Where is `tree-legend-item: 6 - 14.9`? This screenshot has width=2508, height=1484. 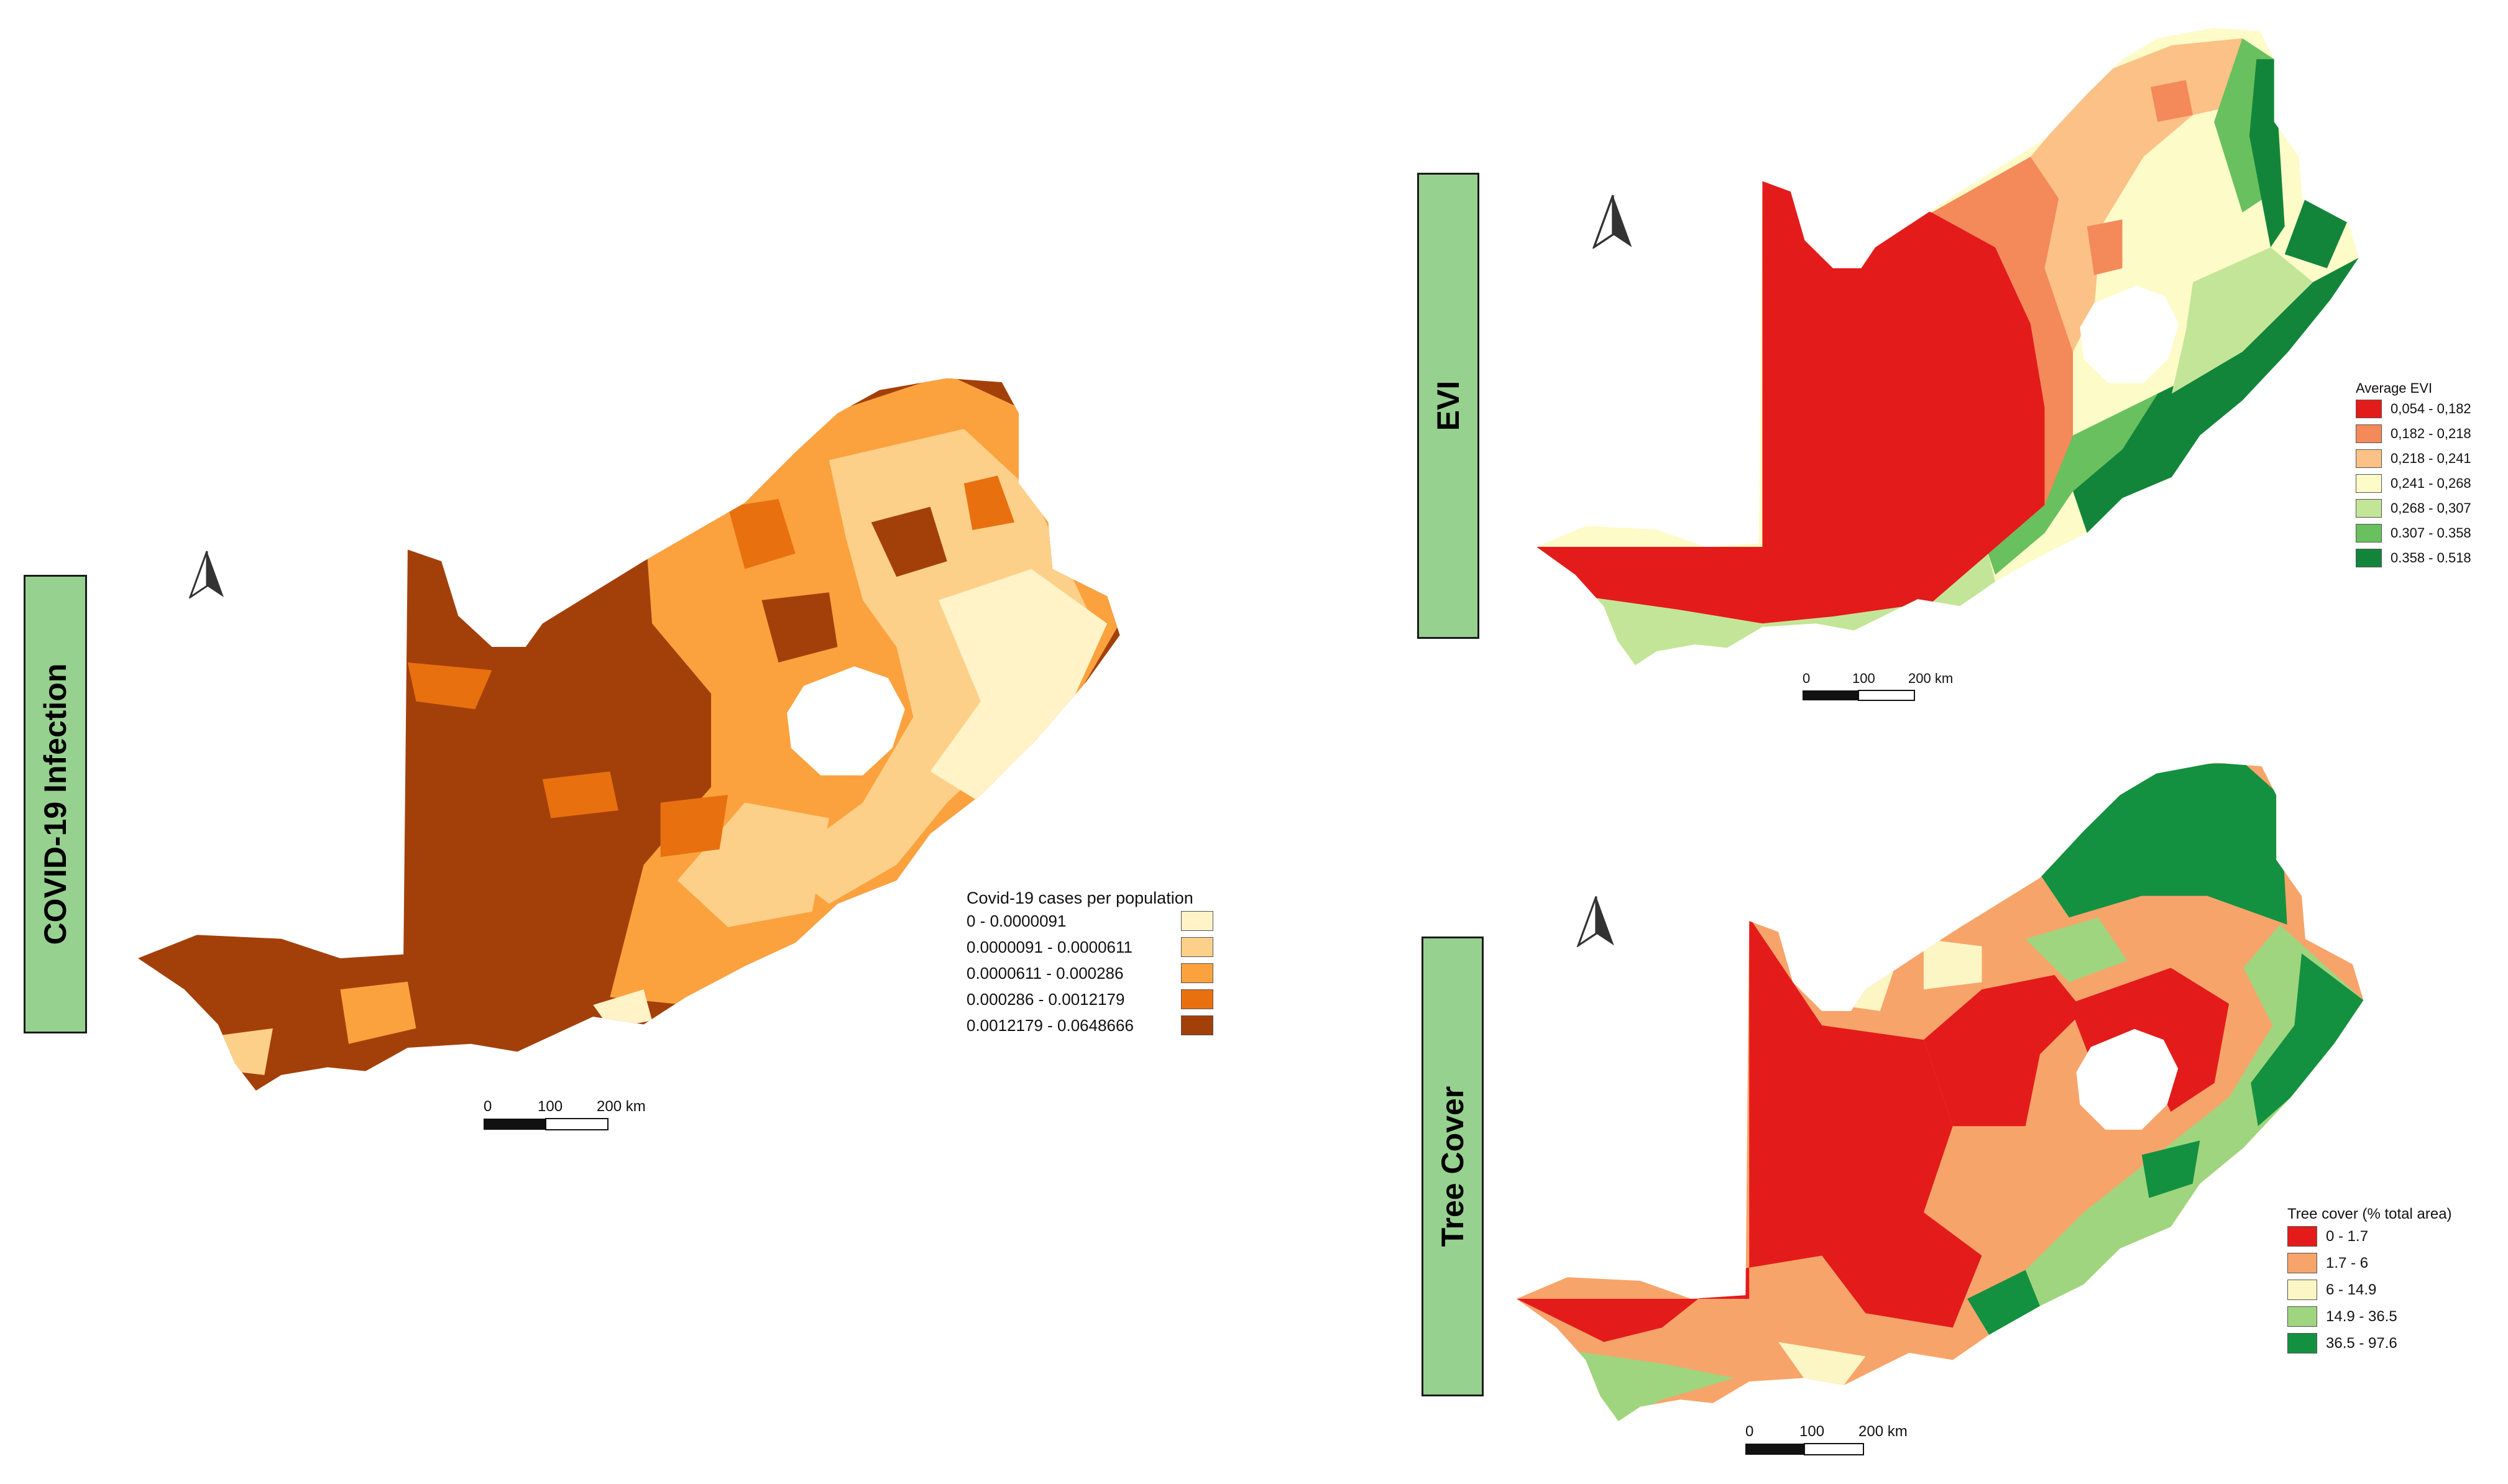
tree-legend-item: 6 - 14.9 is located at coordinates (2396, 1289).